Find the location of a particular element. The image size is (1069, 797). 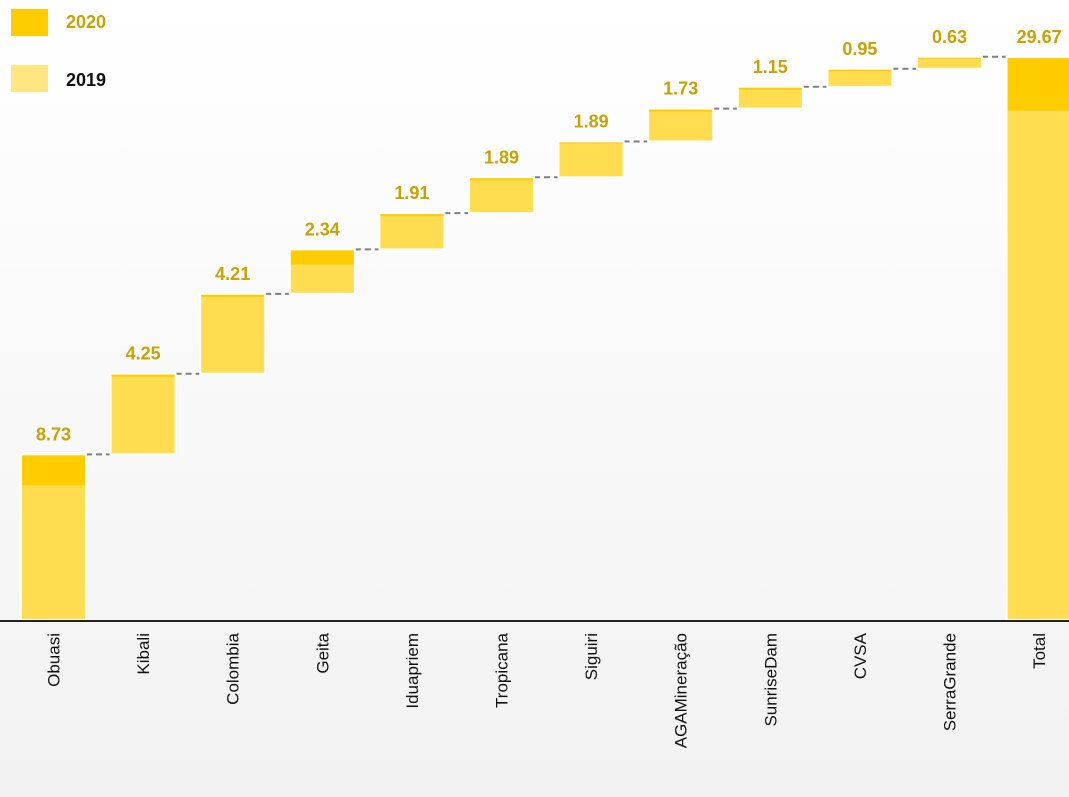

category-label: Geita is located at coordinates (322, 652).